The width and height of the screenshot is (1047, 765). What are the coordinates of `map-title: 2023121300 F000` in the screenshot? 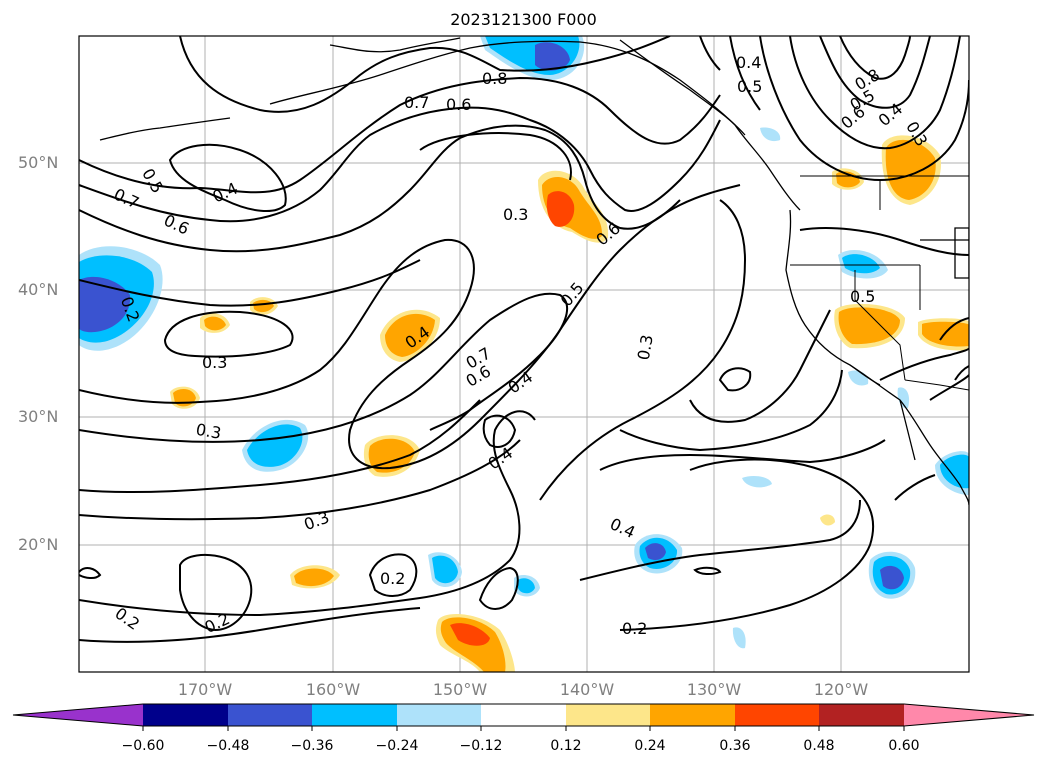 It's located at (523, 19).